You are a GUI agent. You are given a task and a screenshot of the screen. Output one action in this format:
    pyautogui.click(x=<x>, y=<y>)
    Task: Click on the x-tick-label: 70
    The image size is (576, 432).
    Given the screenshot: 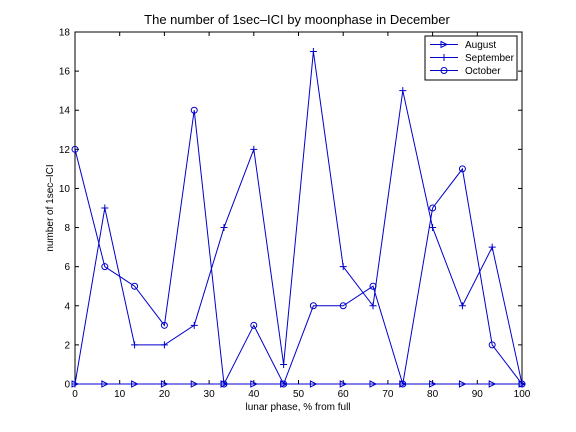 What is the action you would take?
    pyautogui.click(x=388, y=394)
    